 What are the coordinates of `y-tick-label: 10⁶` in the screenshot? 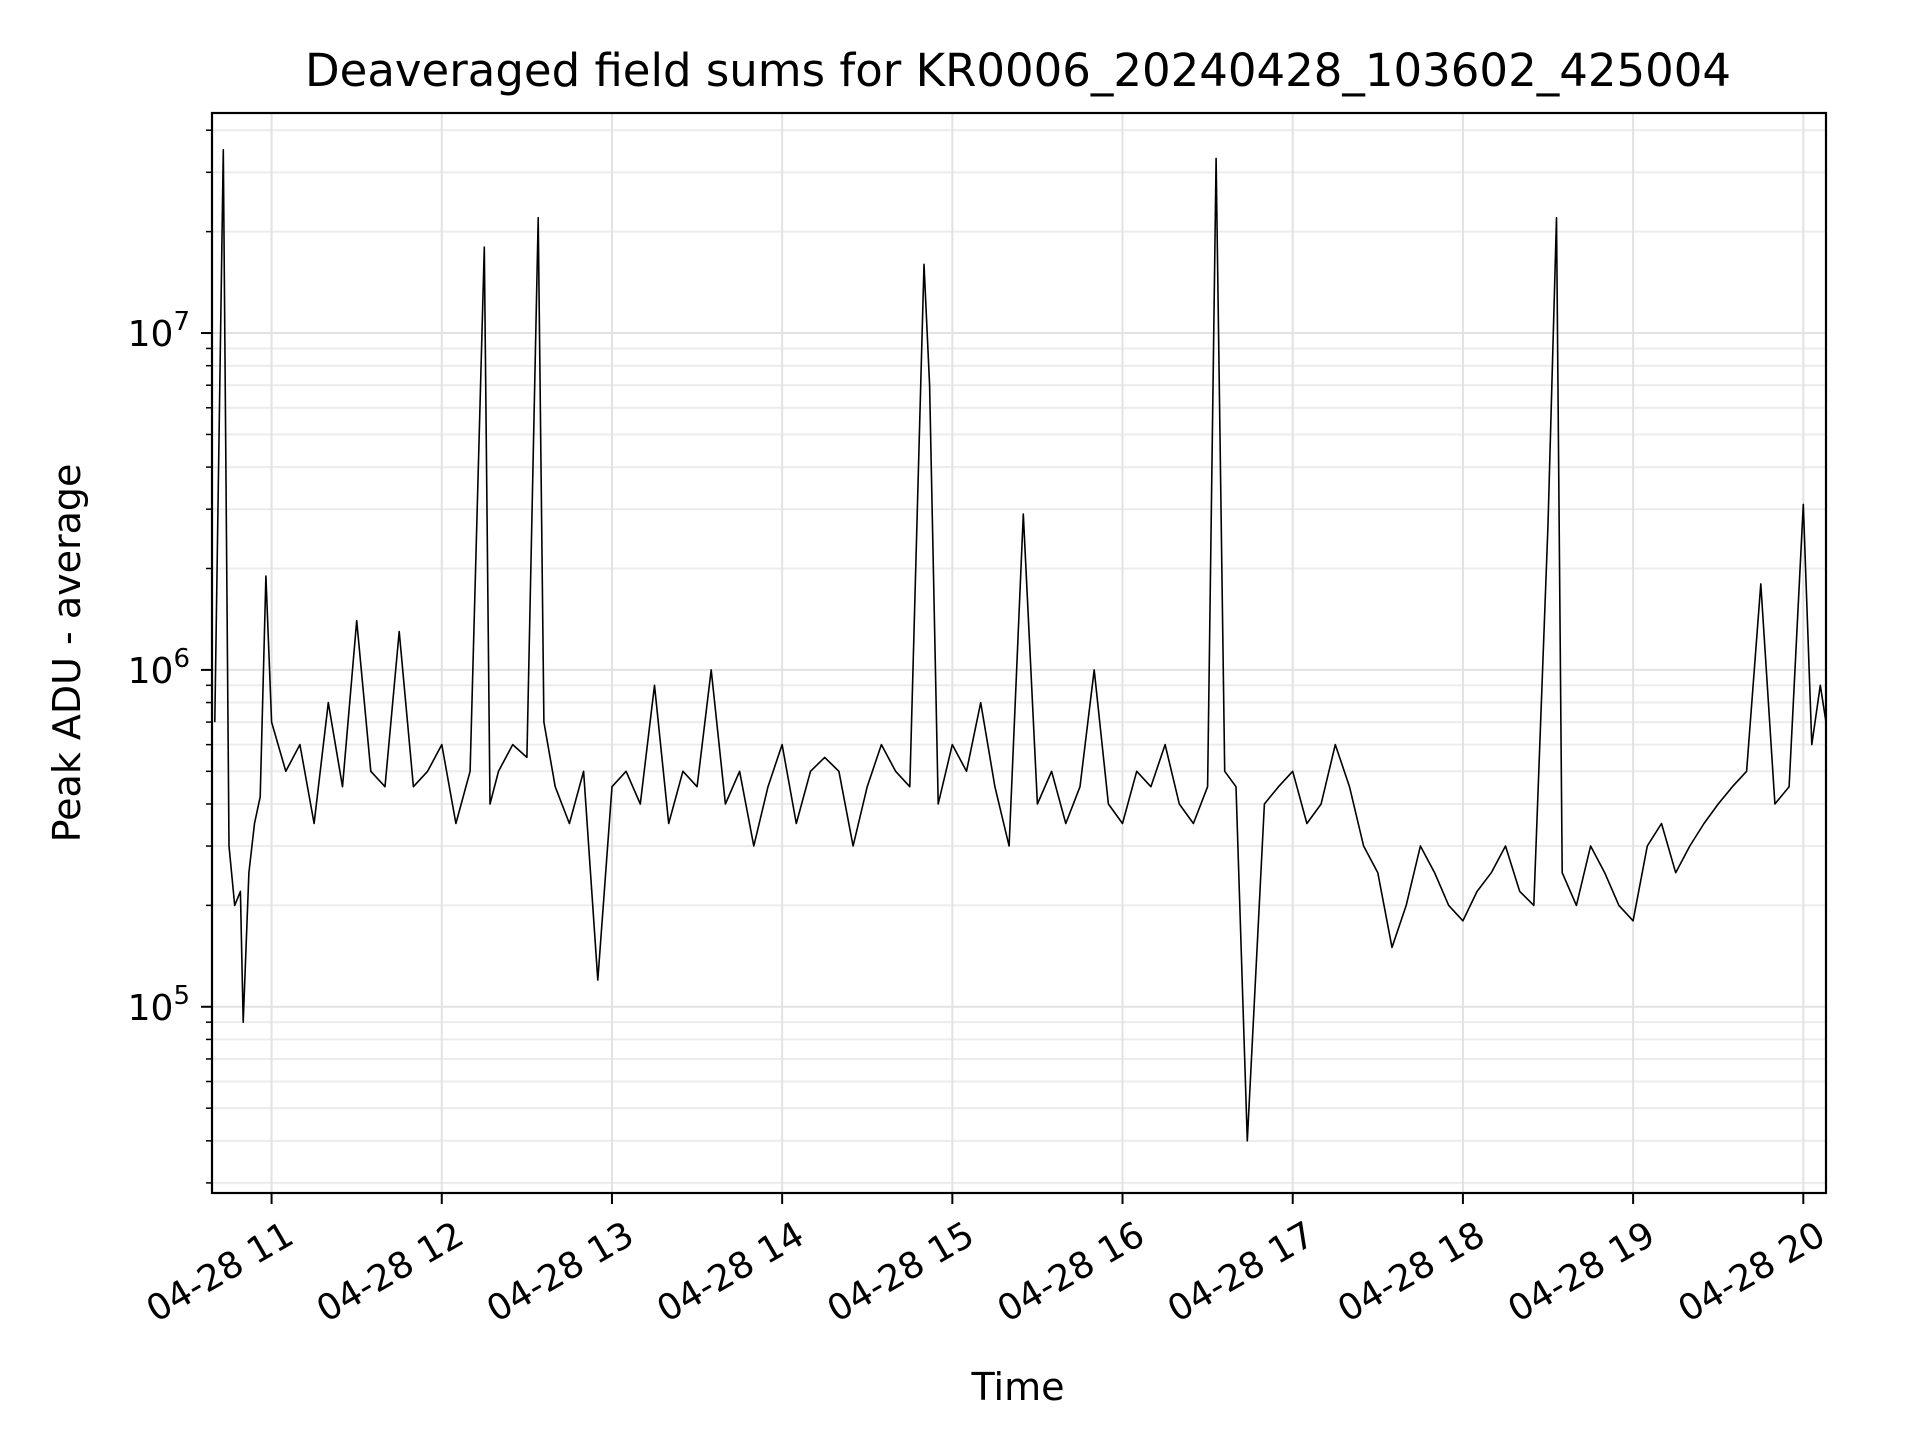 It's located at (159, 668).